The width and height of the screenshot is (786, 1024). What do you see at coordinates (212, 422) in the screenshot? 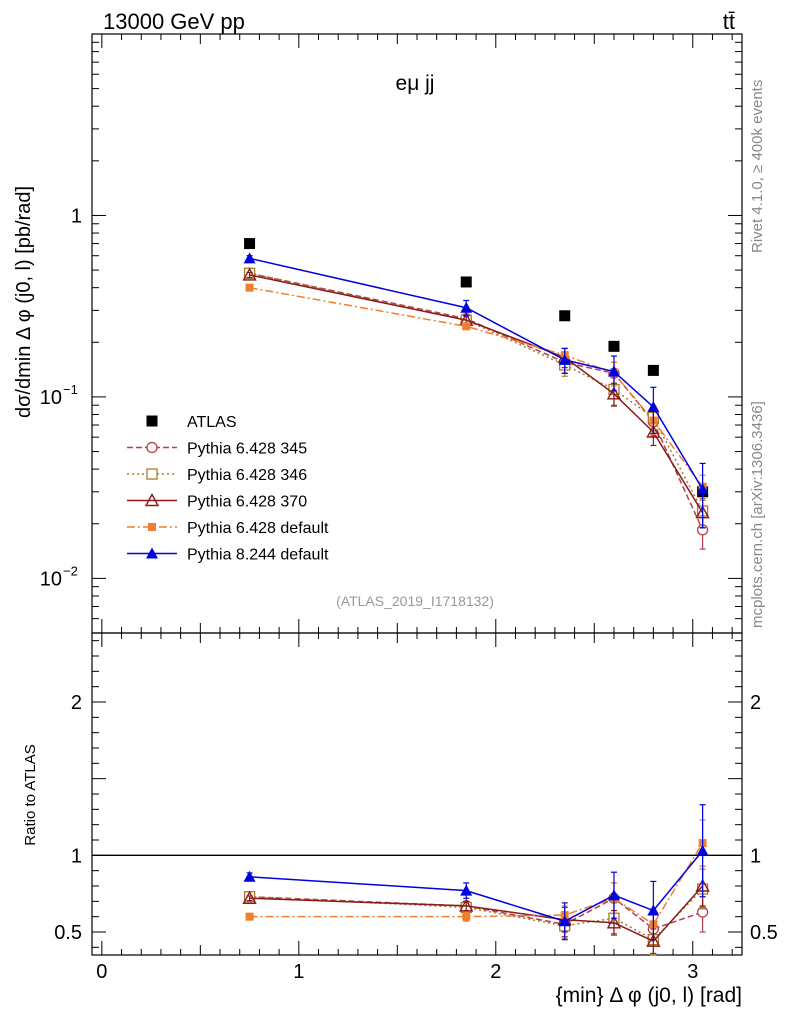
I see `legend-label: ATLAS` at bounding box center [212, 422].